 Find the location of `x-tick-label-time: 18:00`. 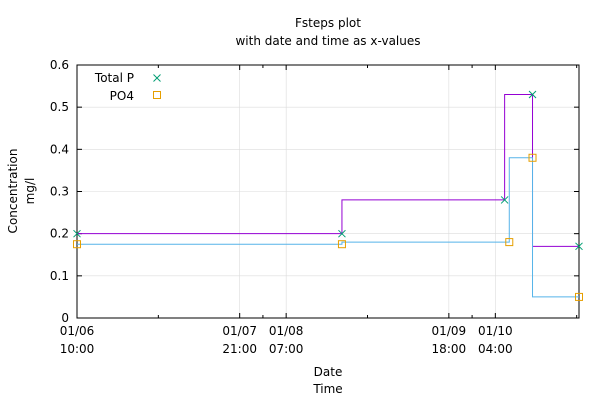

x-tick-label-time: 18:00 is located at coordinates (449, 349).